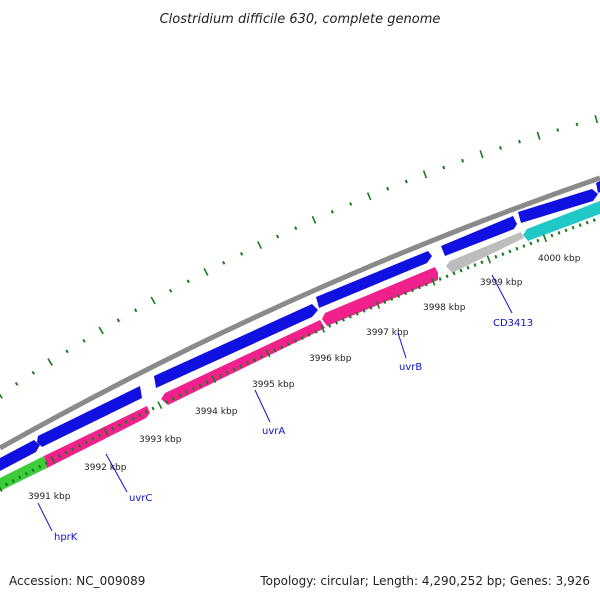  Describe the element at coordinates (23, 473) in the screenshot. I see `reverse-cds-hprK` at that location.